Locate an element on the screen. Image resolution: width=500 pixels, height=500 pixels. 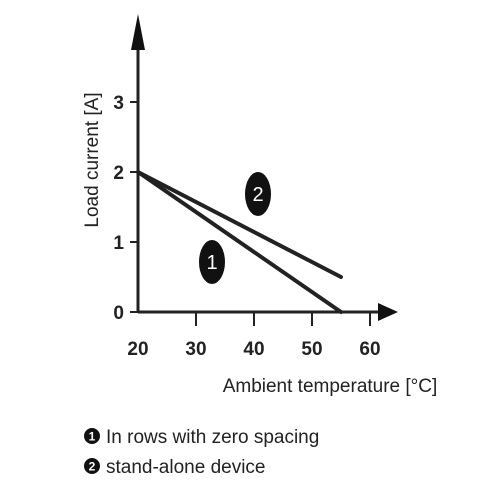
legend-marker-number: 2 is located at coordinates (92, 467).